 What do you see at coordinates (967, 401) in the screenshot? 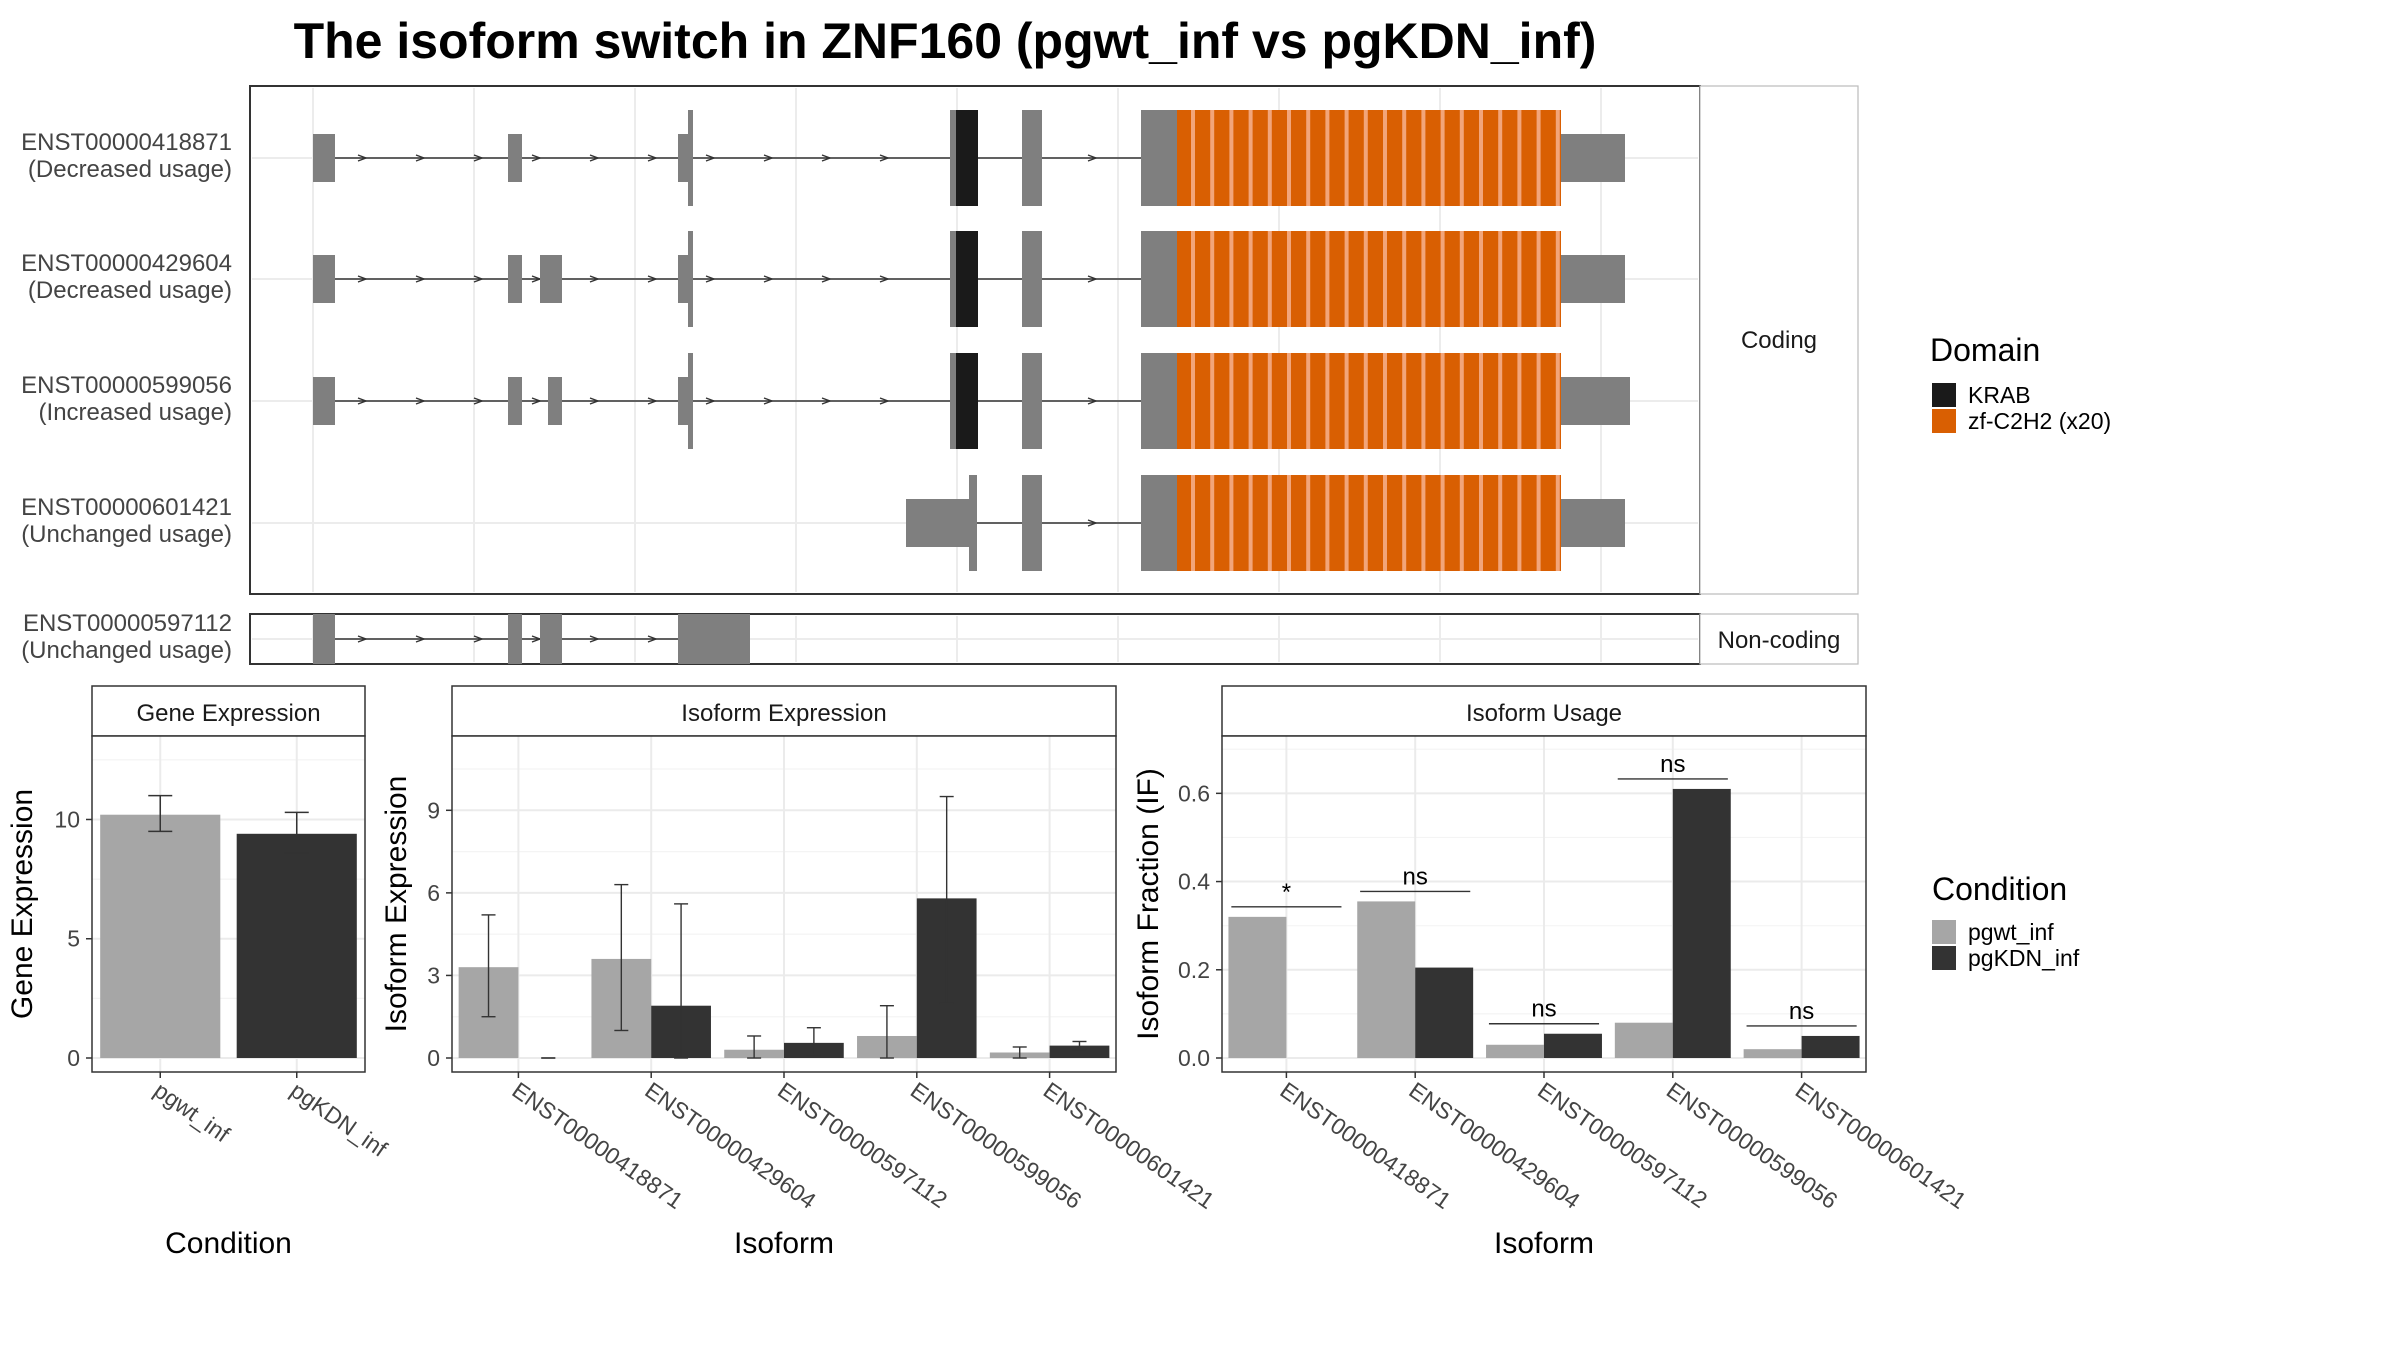
I see `krab-domain` at bounding box center [967, 401].